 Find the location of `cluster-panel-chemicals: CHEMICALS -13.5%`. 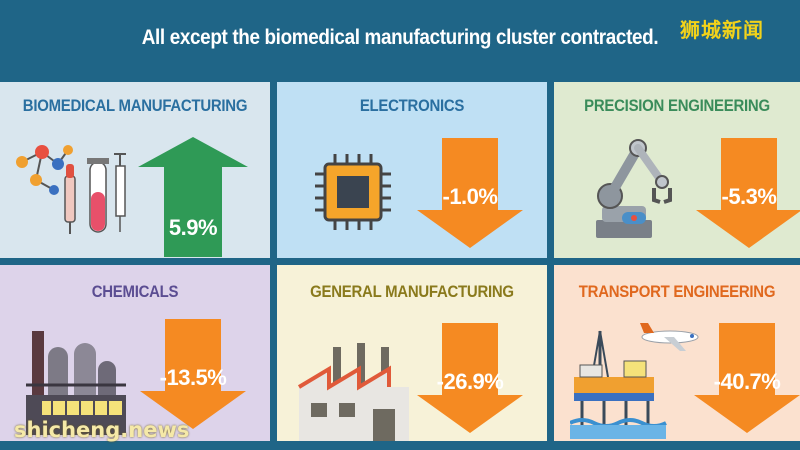

cluster-panel-chemicals: CHEMICALS -13.5% is located at coordinates (135, 353).